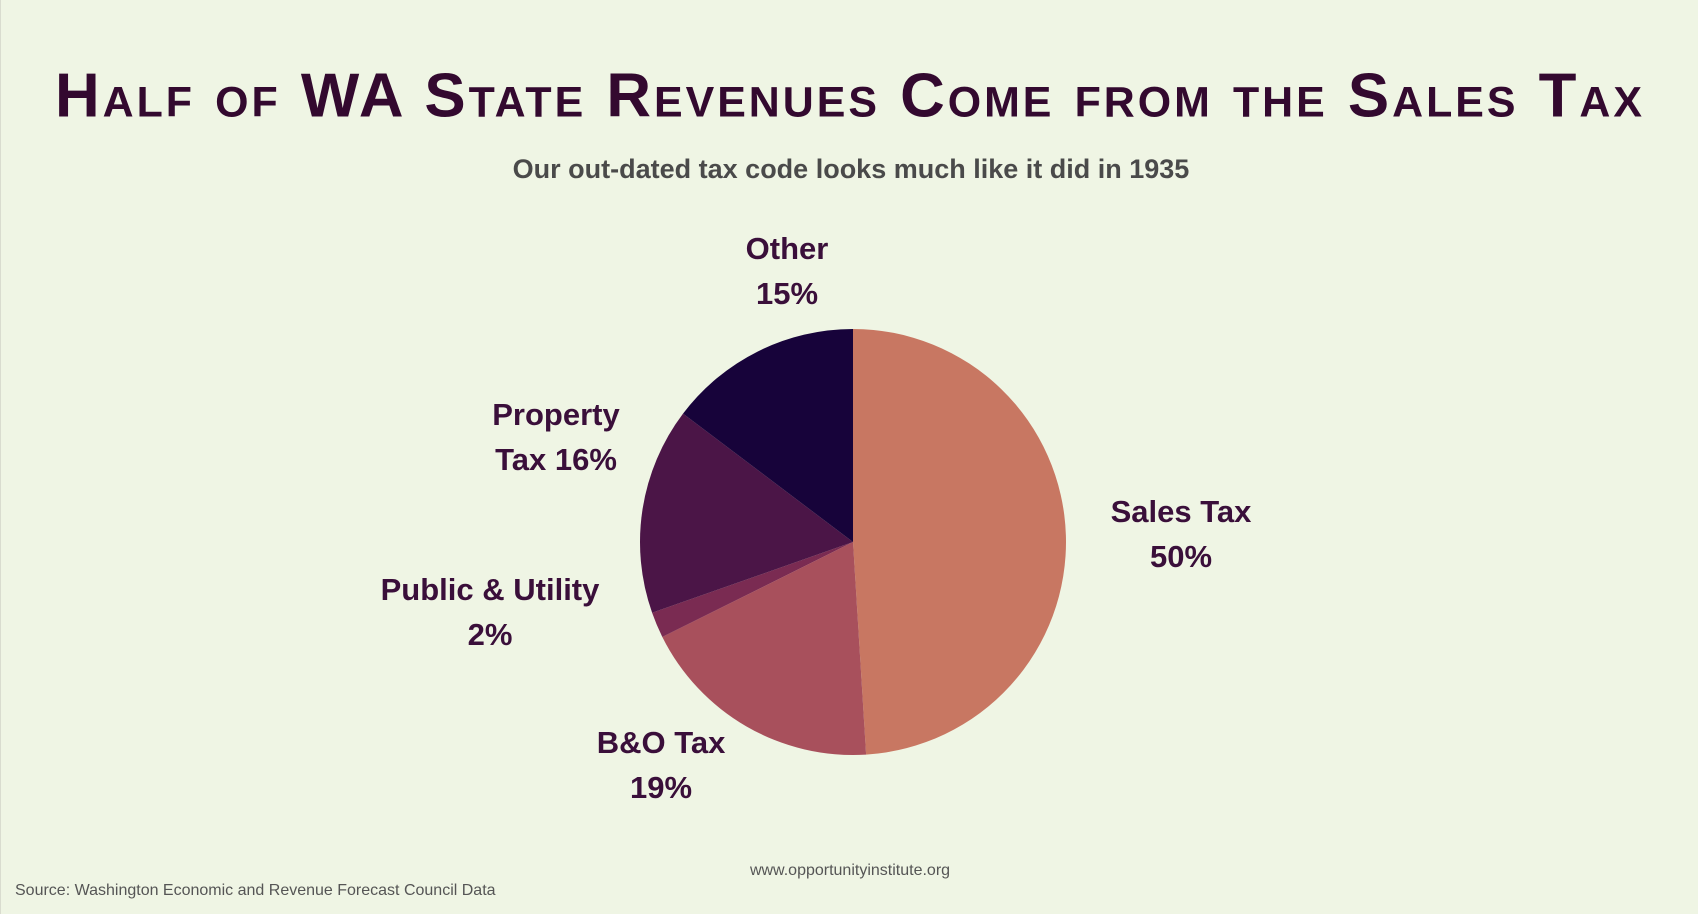  Describe the element at coordinates (1181, 556) in the screenshot. I see `value-label: 50%` at that location.